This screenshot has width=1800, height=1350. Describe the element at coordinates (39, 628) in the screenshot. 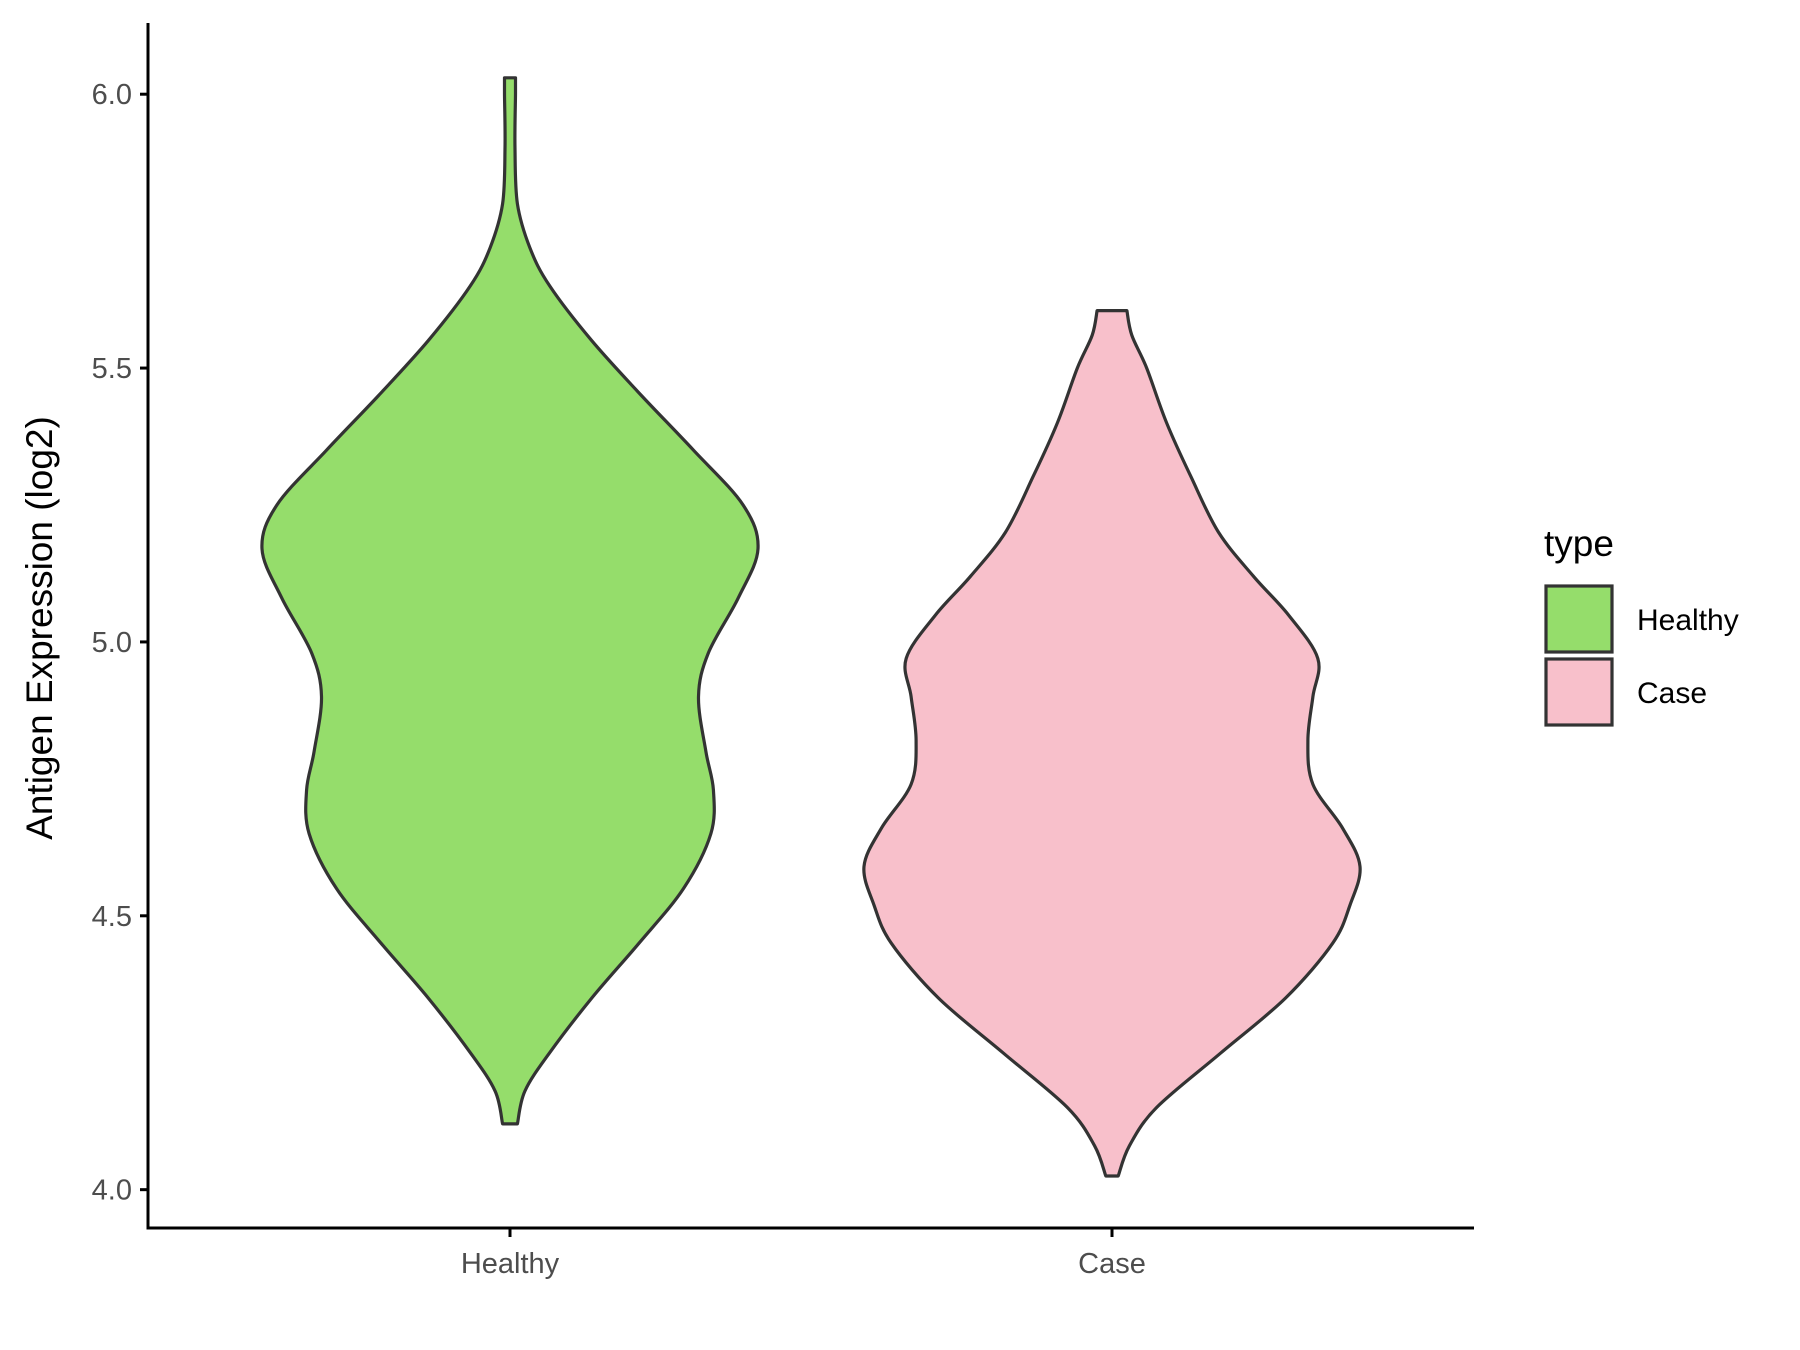

I see `y-axis-title: Antigen Expression (log2)` at that location.